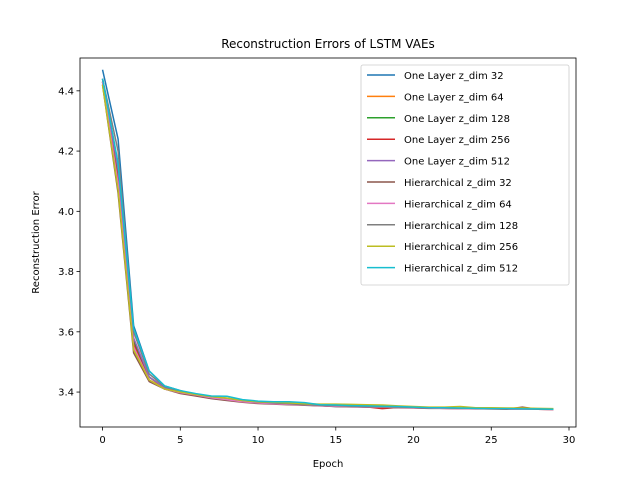 The height and width of the screenshot is (480, 640). What do you see at coordinates (457, 140) in the screenshot?
I see `legend-label-4: One Layer z_dim 256` at bounding box center [457, 140].